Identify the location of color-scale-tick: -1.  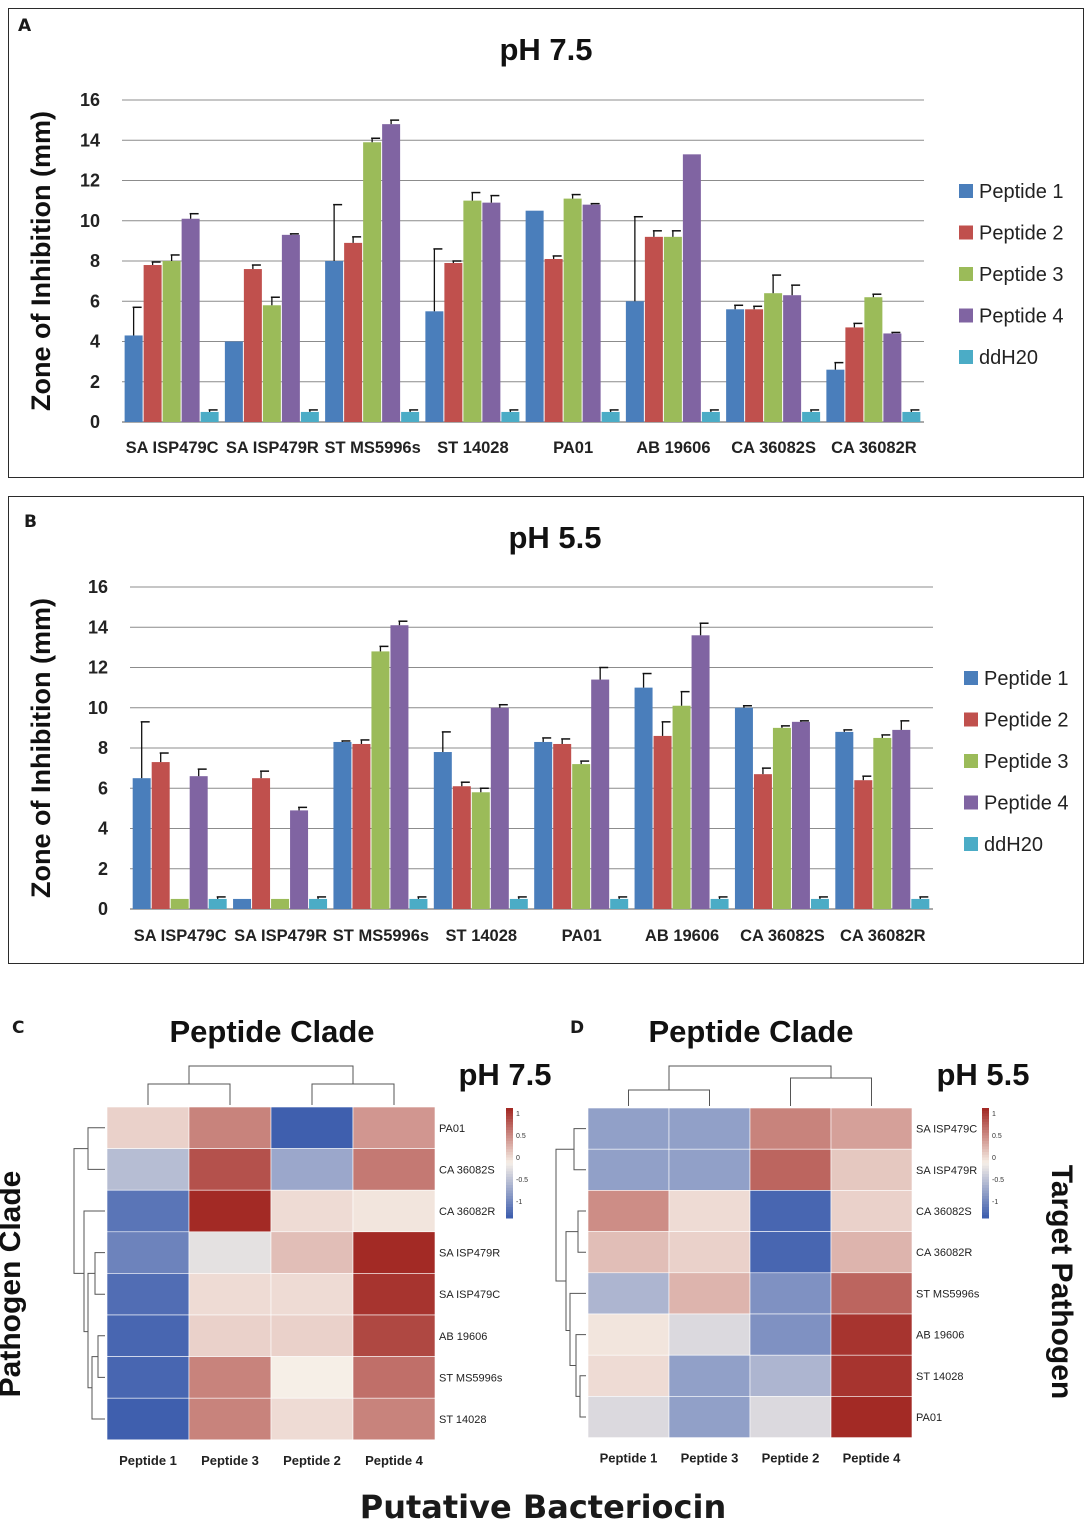
(995, 1202).